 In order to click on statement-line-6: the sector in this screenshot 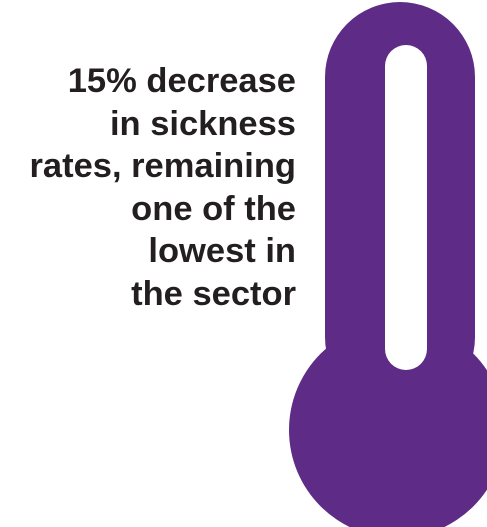, I will do `click(213, 293)`.